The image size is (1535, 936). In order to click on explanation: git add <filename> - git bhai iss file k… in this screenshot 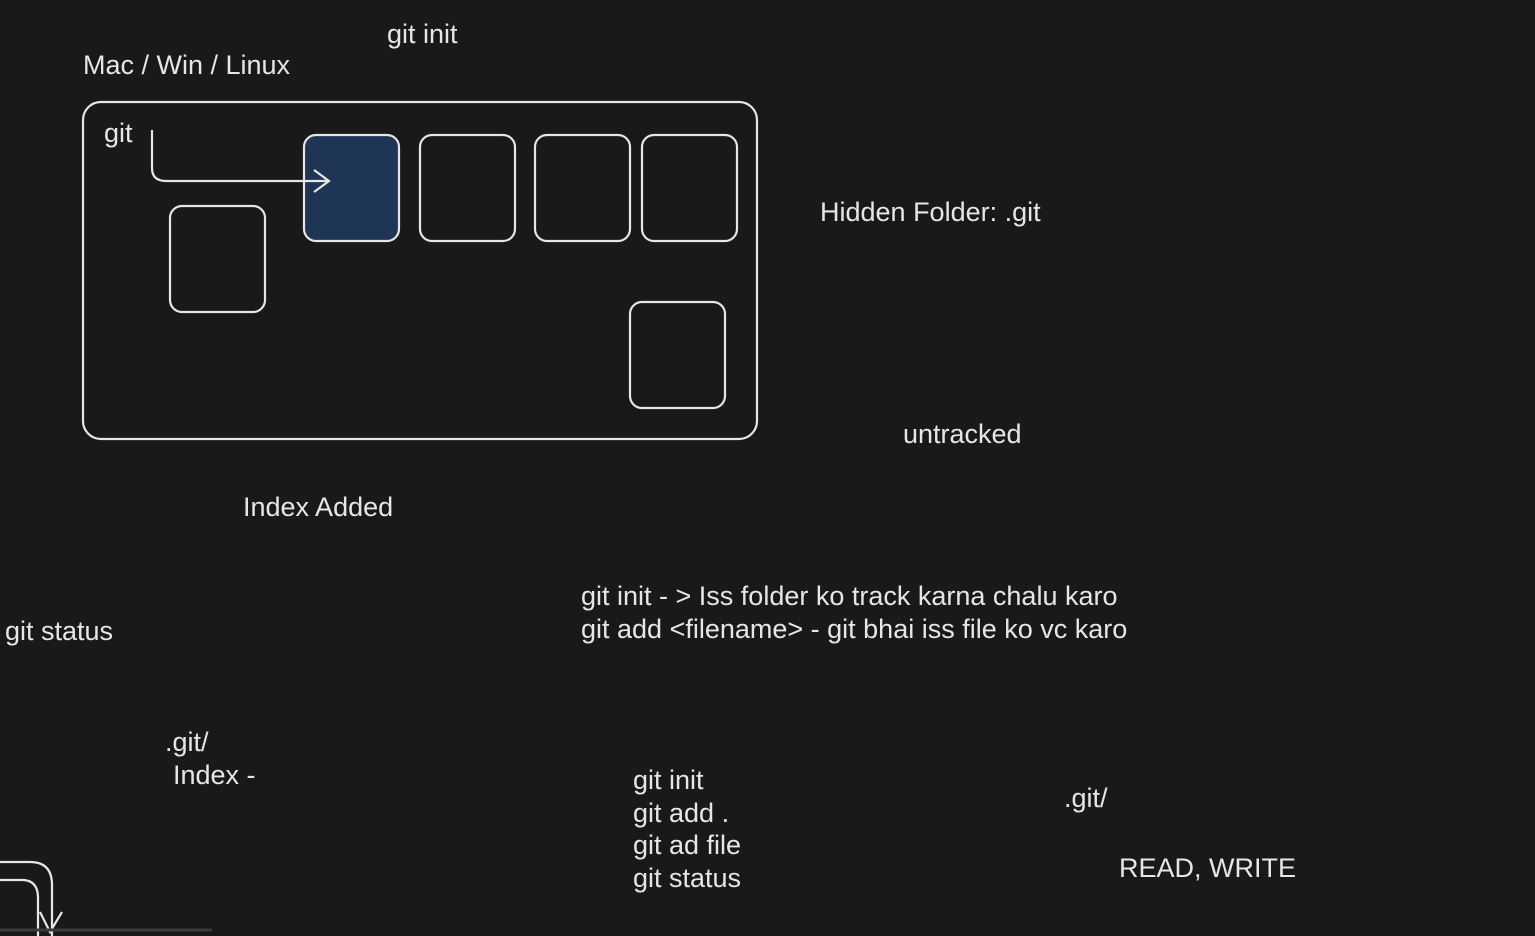, I will do `click(854, 629)`.